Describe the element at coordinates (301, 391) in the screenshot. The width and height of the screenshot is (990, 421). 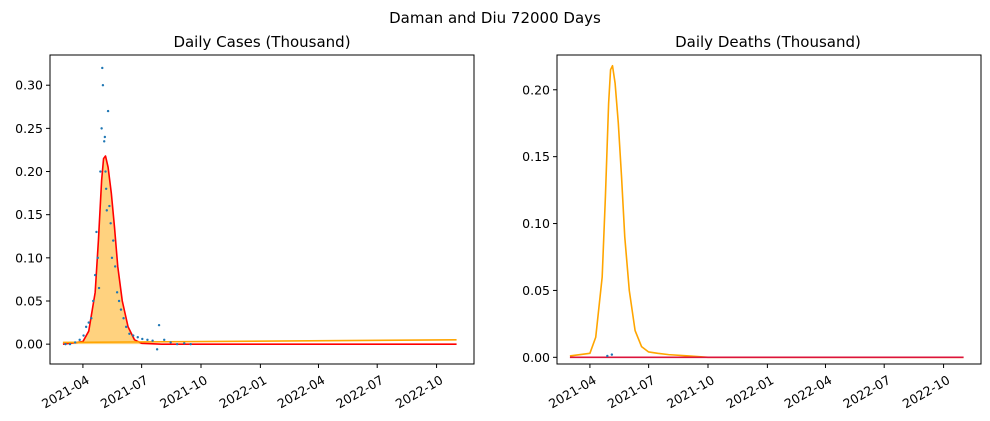
I see `cases-x-tick-label: 2022-04` at that location.